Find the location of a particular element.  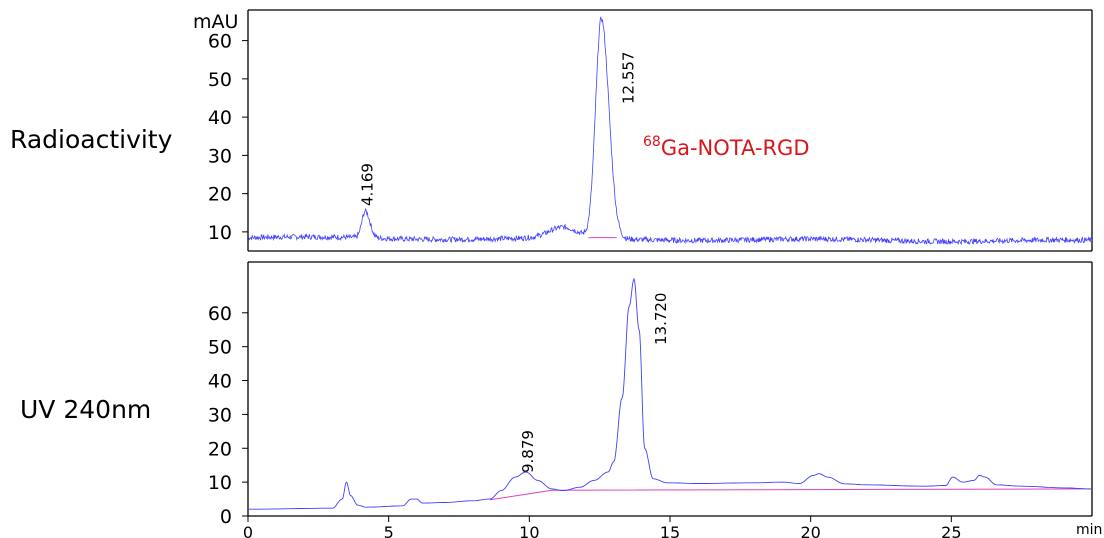

compound-label: 68Ga-NOTA-RGD is located at coordinates (726, 147).